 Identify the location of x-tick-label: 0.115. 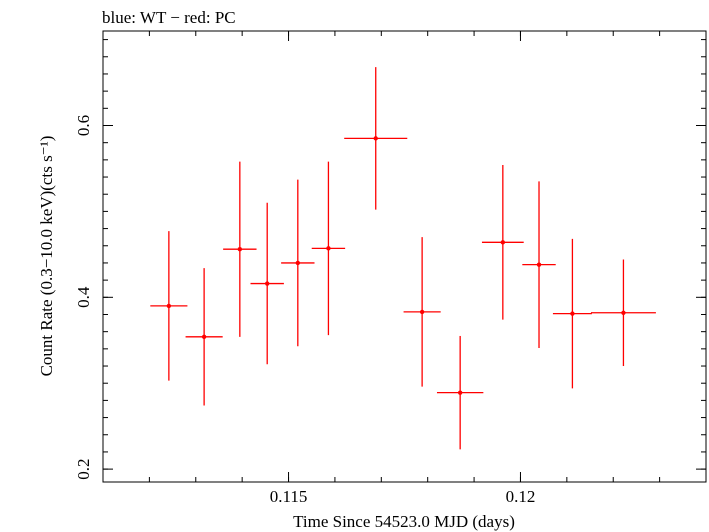
(289, 496).